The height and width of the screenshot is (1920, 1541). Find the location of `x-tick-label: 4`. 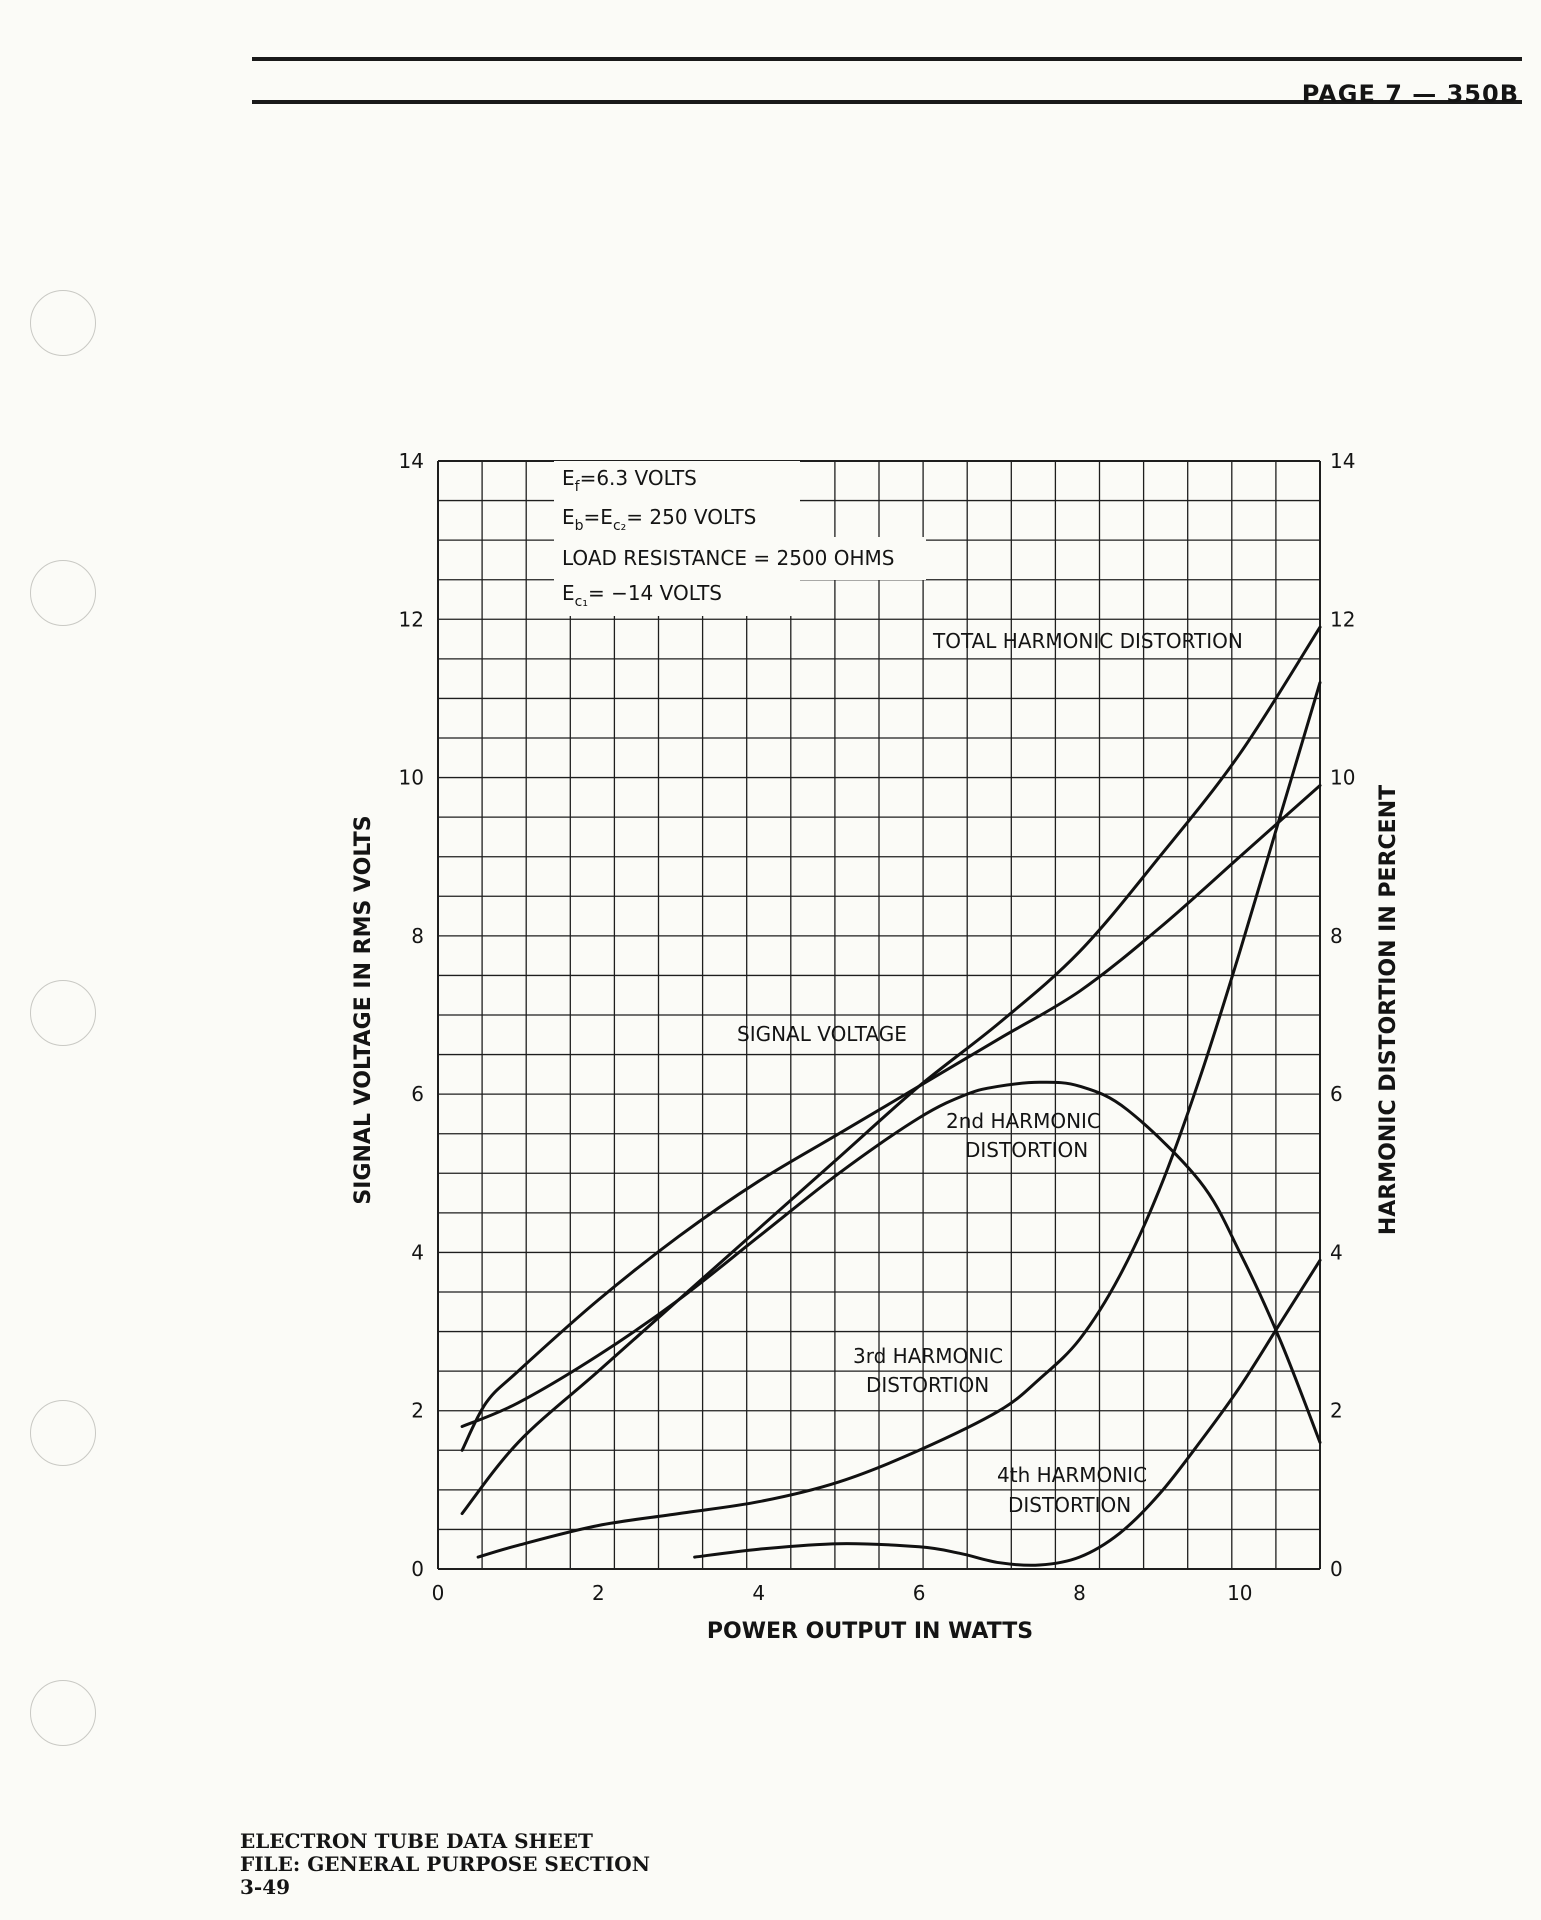

x-tick-label: 4 is located at coordinates (758, 1593).